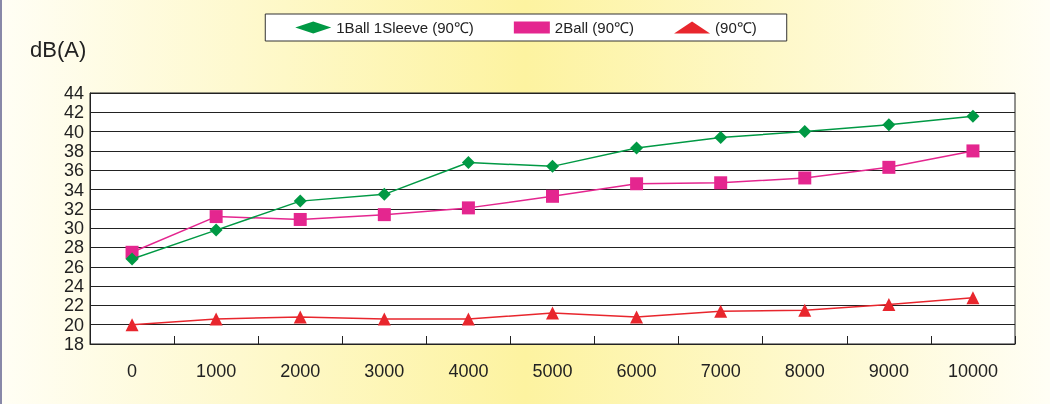 This screenshot has width=1050, height=404. I want to click on y-tick-label: 36, so click(73, 170).